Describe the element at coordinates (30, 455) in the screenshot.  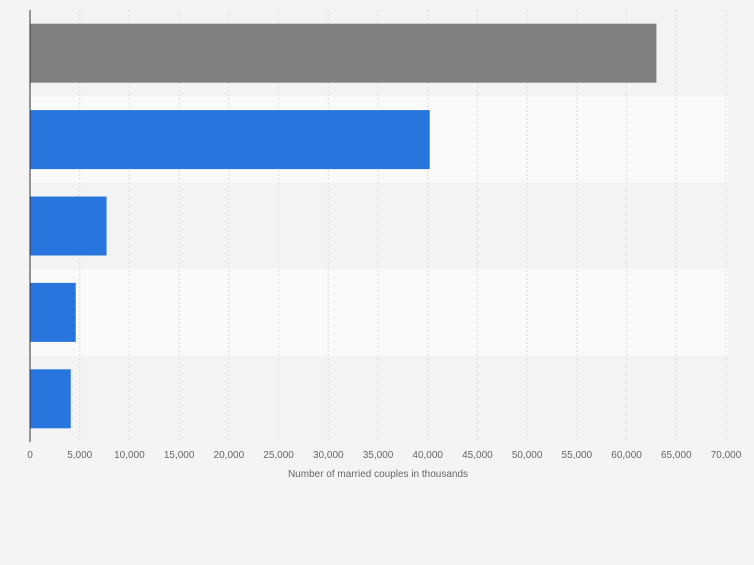
I see `x-tick-label: 0` at that location.